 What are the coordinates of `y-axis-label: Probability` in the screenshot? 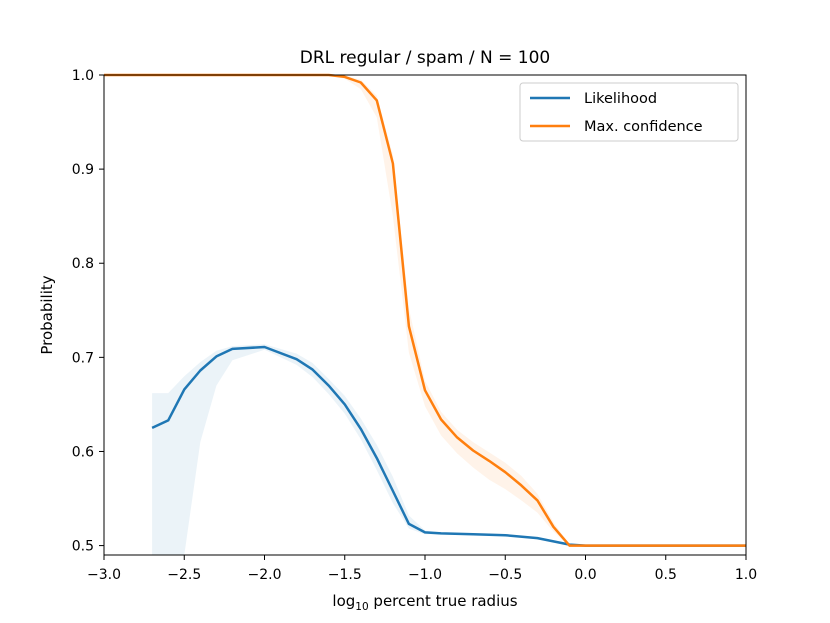 It's located at (47, 314).